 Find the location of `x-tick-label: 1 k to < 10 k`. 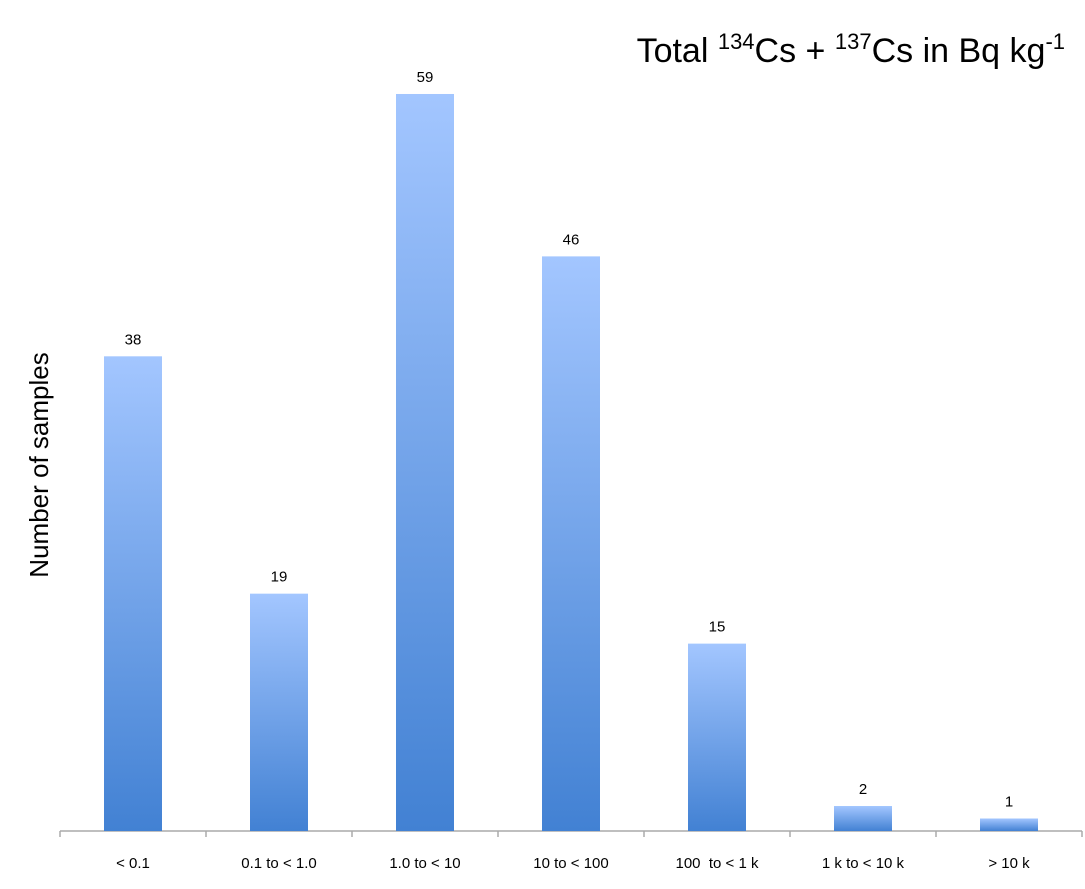

x-tick-label: 1 k to < 10 k is located at coordinates (863, 863).